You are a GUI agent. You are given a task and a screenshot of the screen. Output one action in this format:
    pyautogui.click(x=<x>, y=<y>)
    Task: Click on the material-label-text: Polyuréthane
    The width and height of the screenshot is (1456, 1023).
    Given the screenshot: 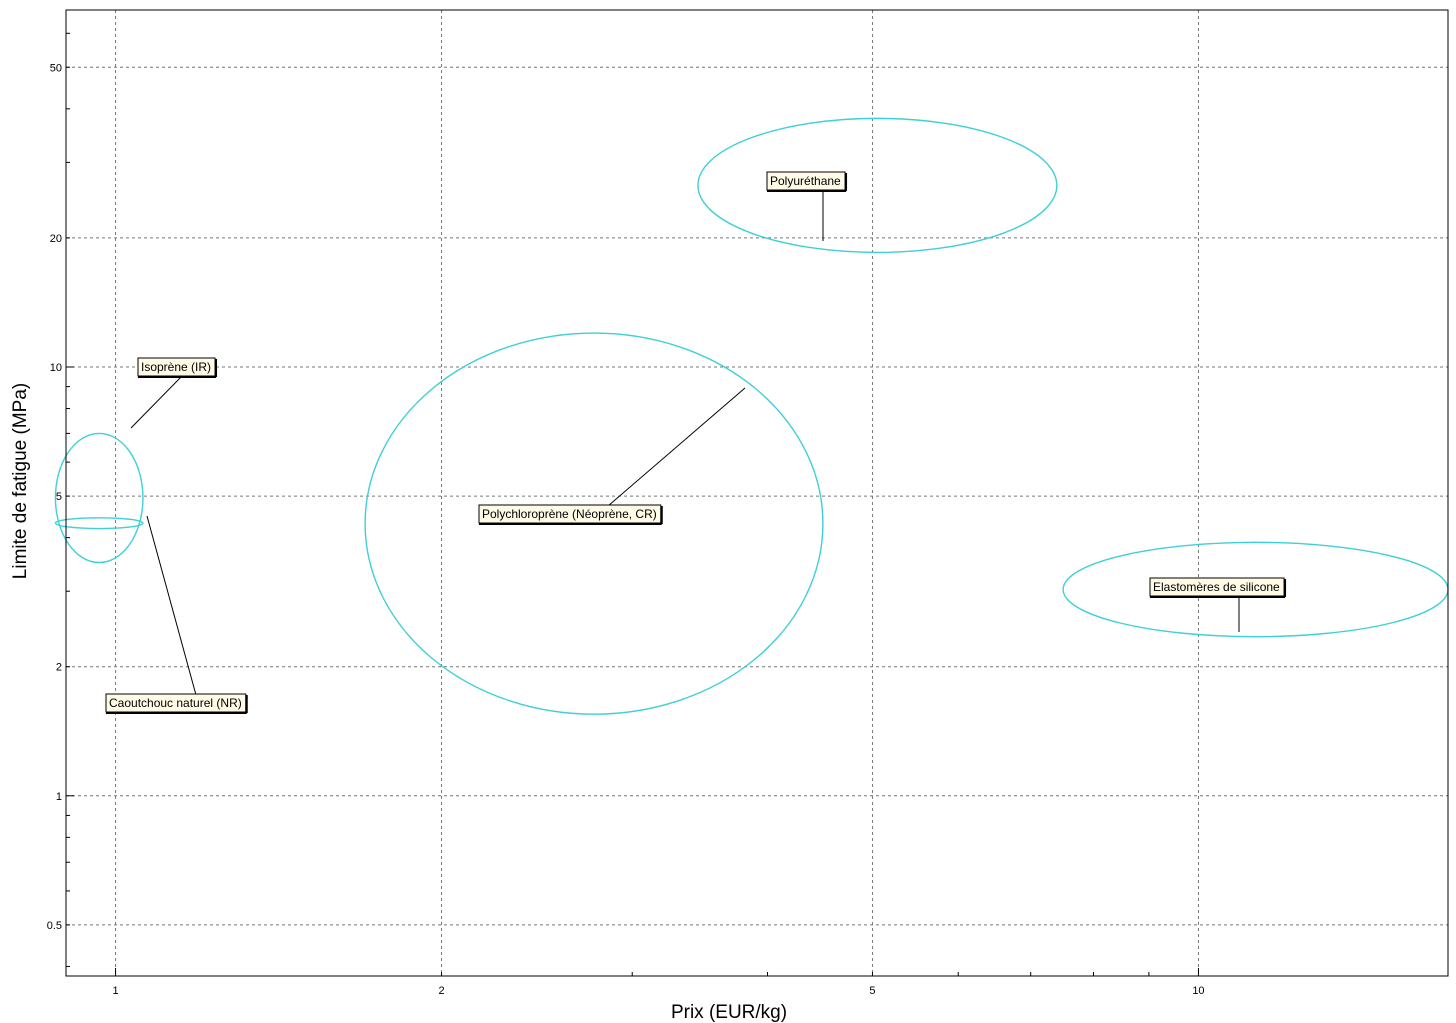 What is the action you would take?
    pyautogui.click(x=805, y=181)
    